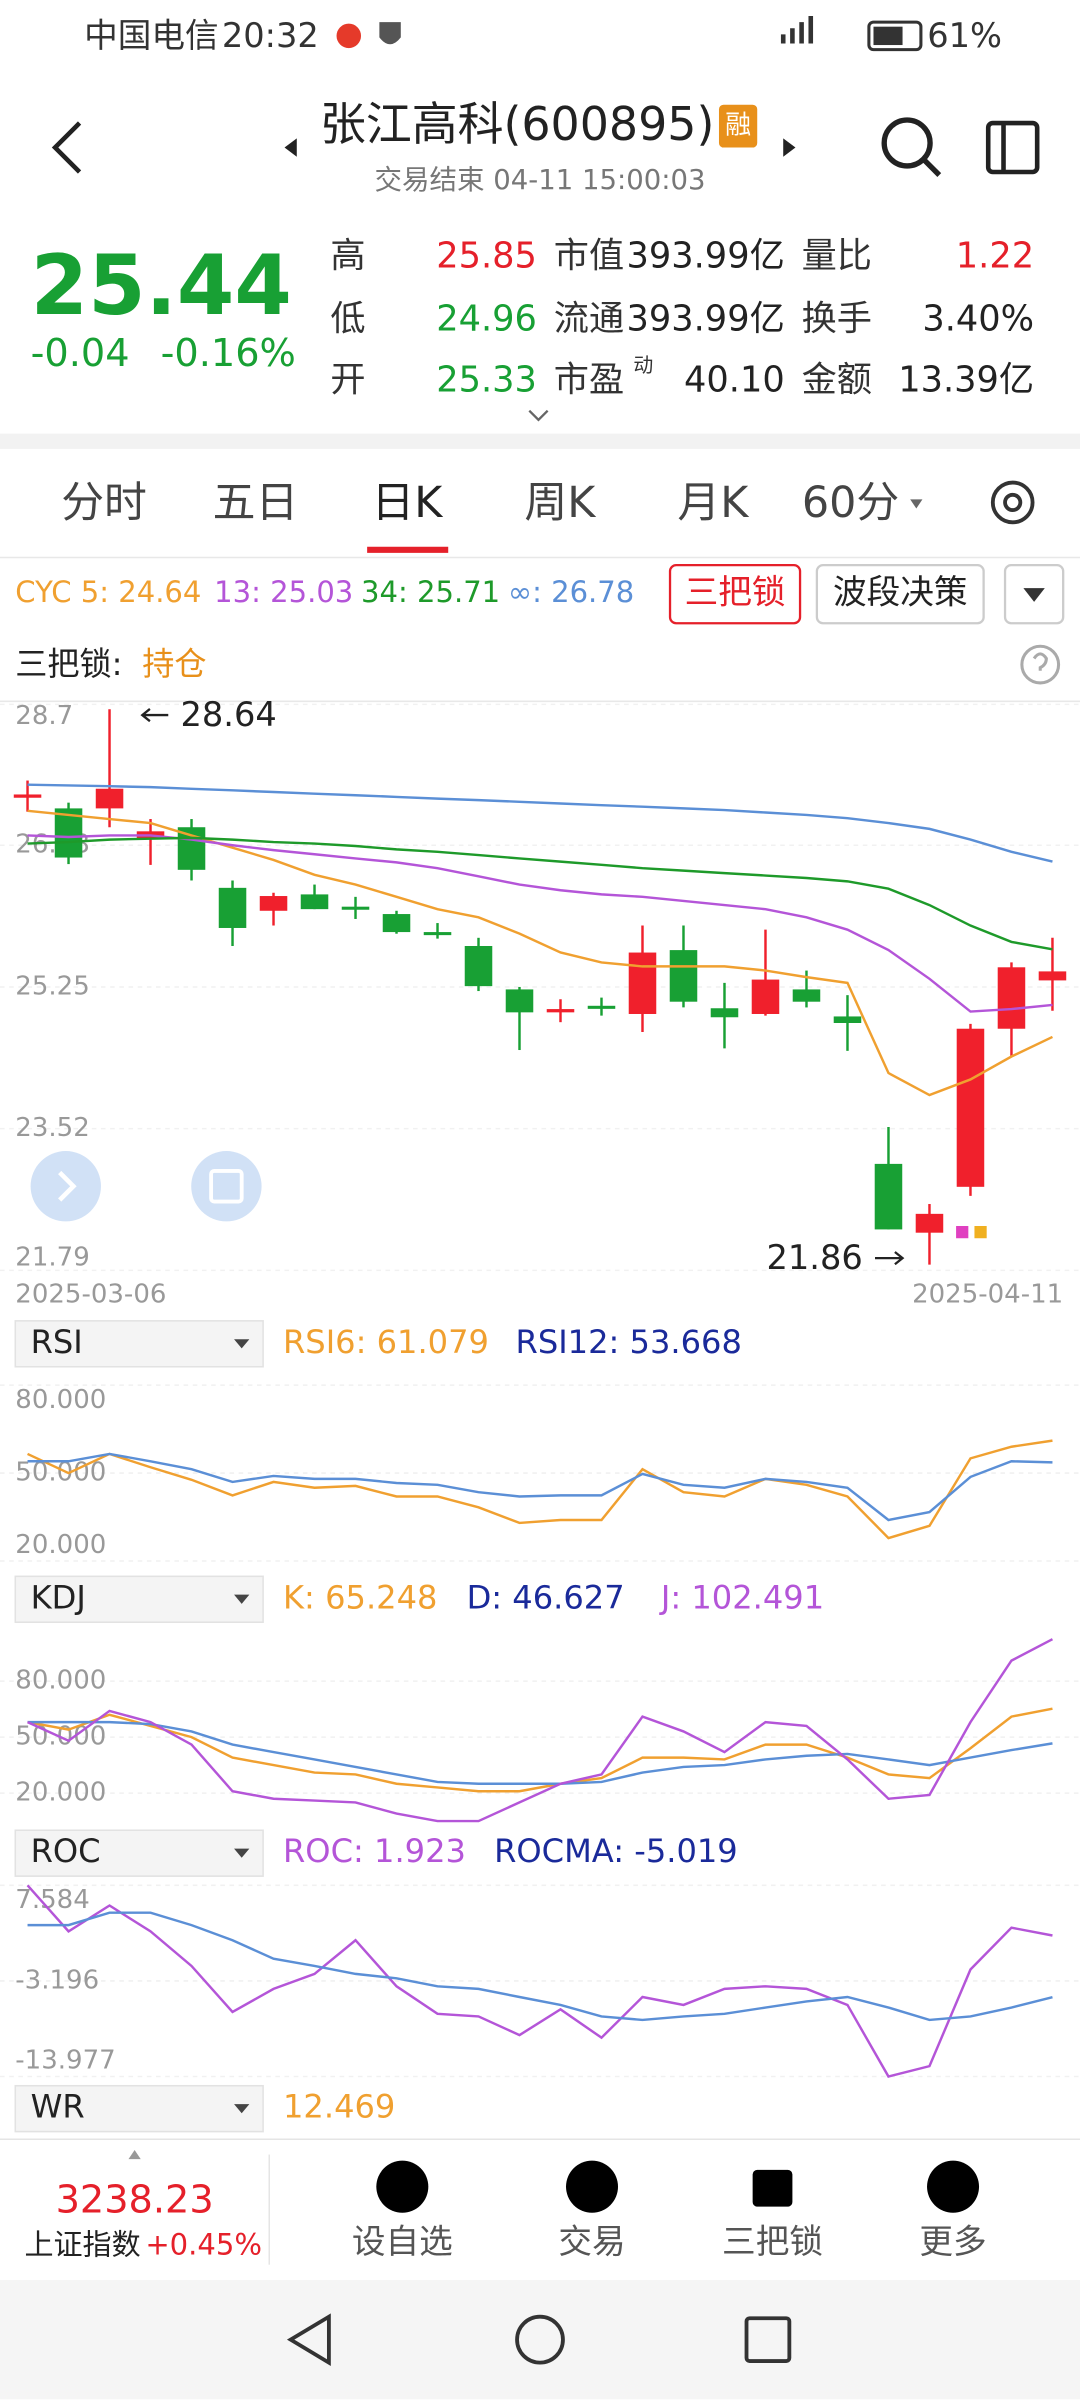  What do you see at coordinates (540, 923) in the screenshot?
I see `ma-line` at bounding box center [540, 923].